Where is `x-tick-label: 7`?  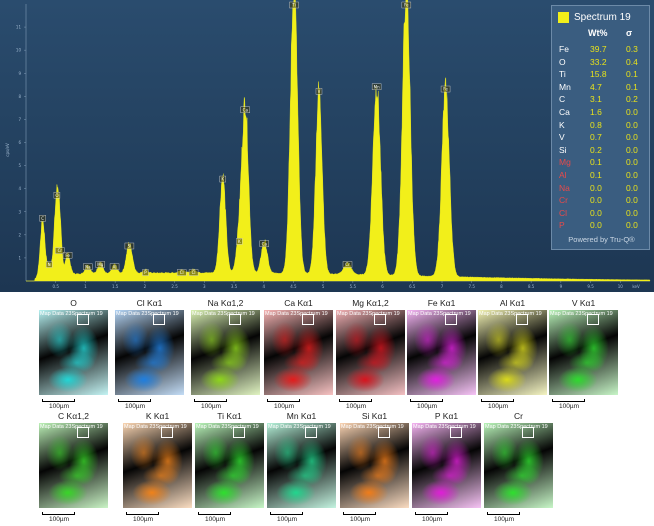
x-tick-label: 7 is located at coordinates (442, 286).